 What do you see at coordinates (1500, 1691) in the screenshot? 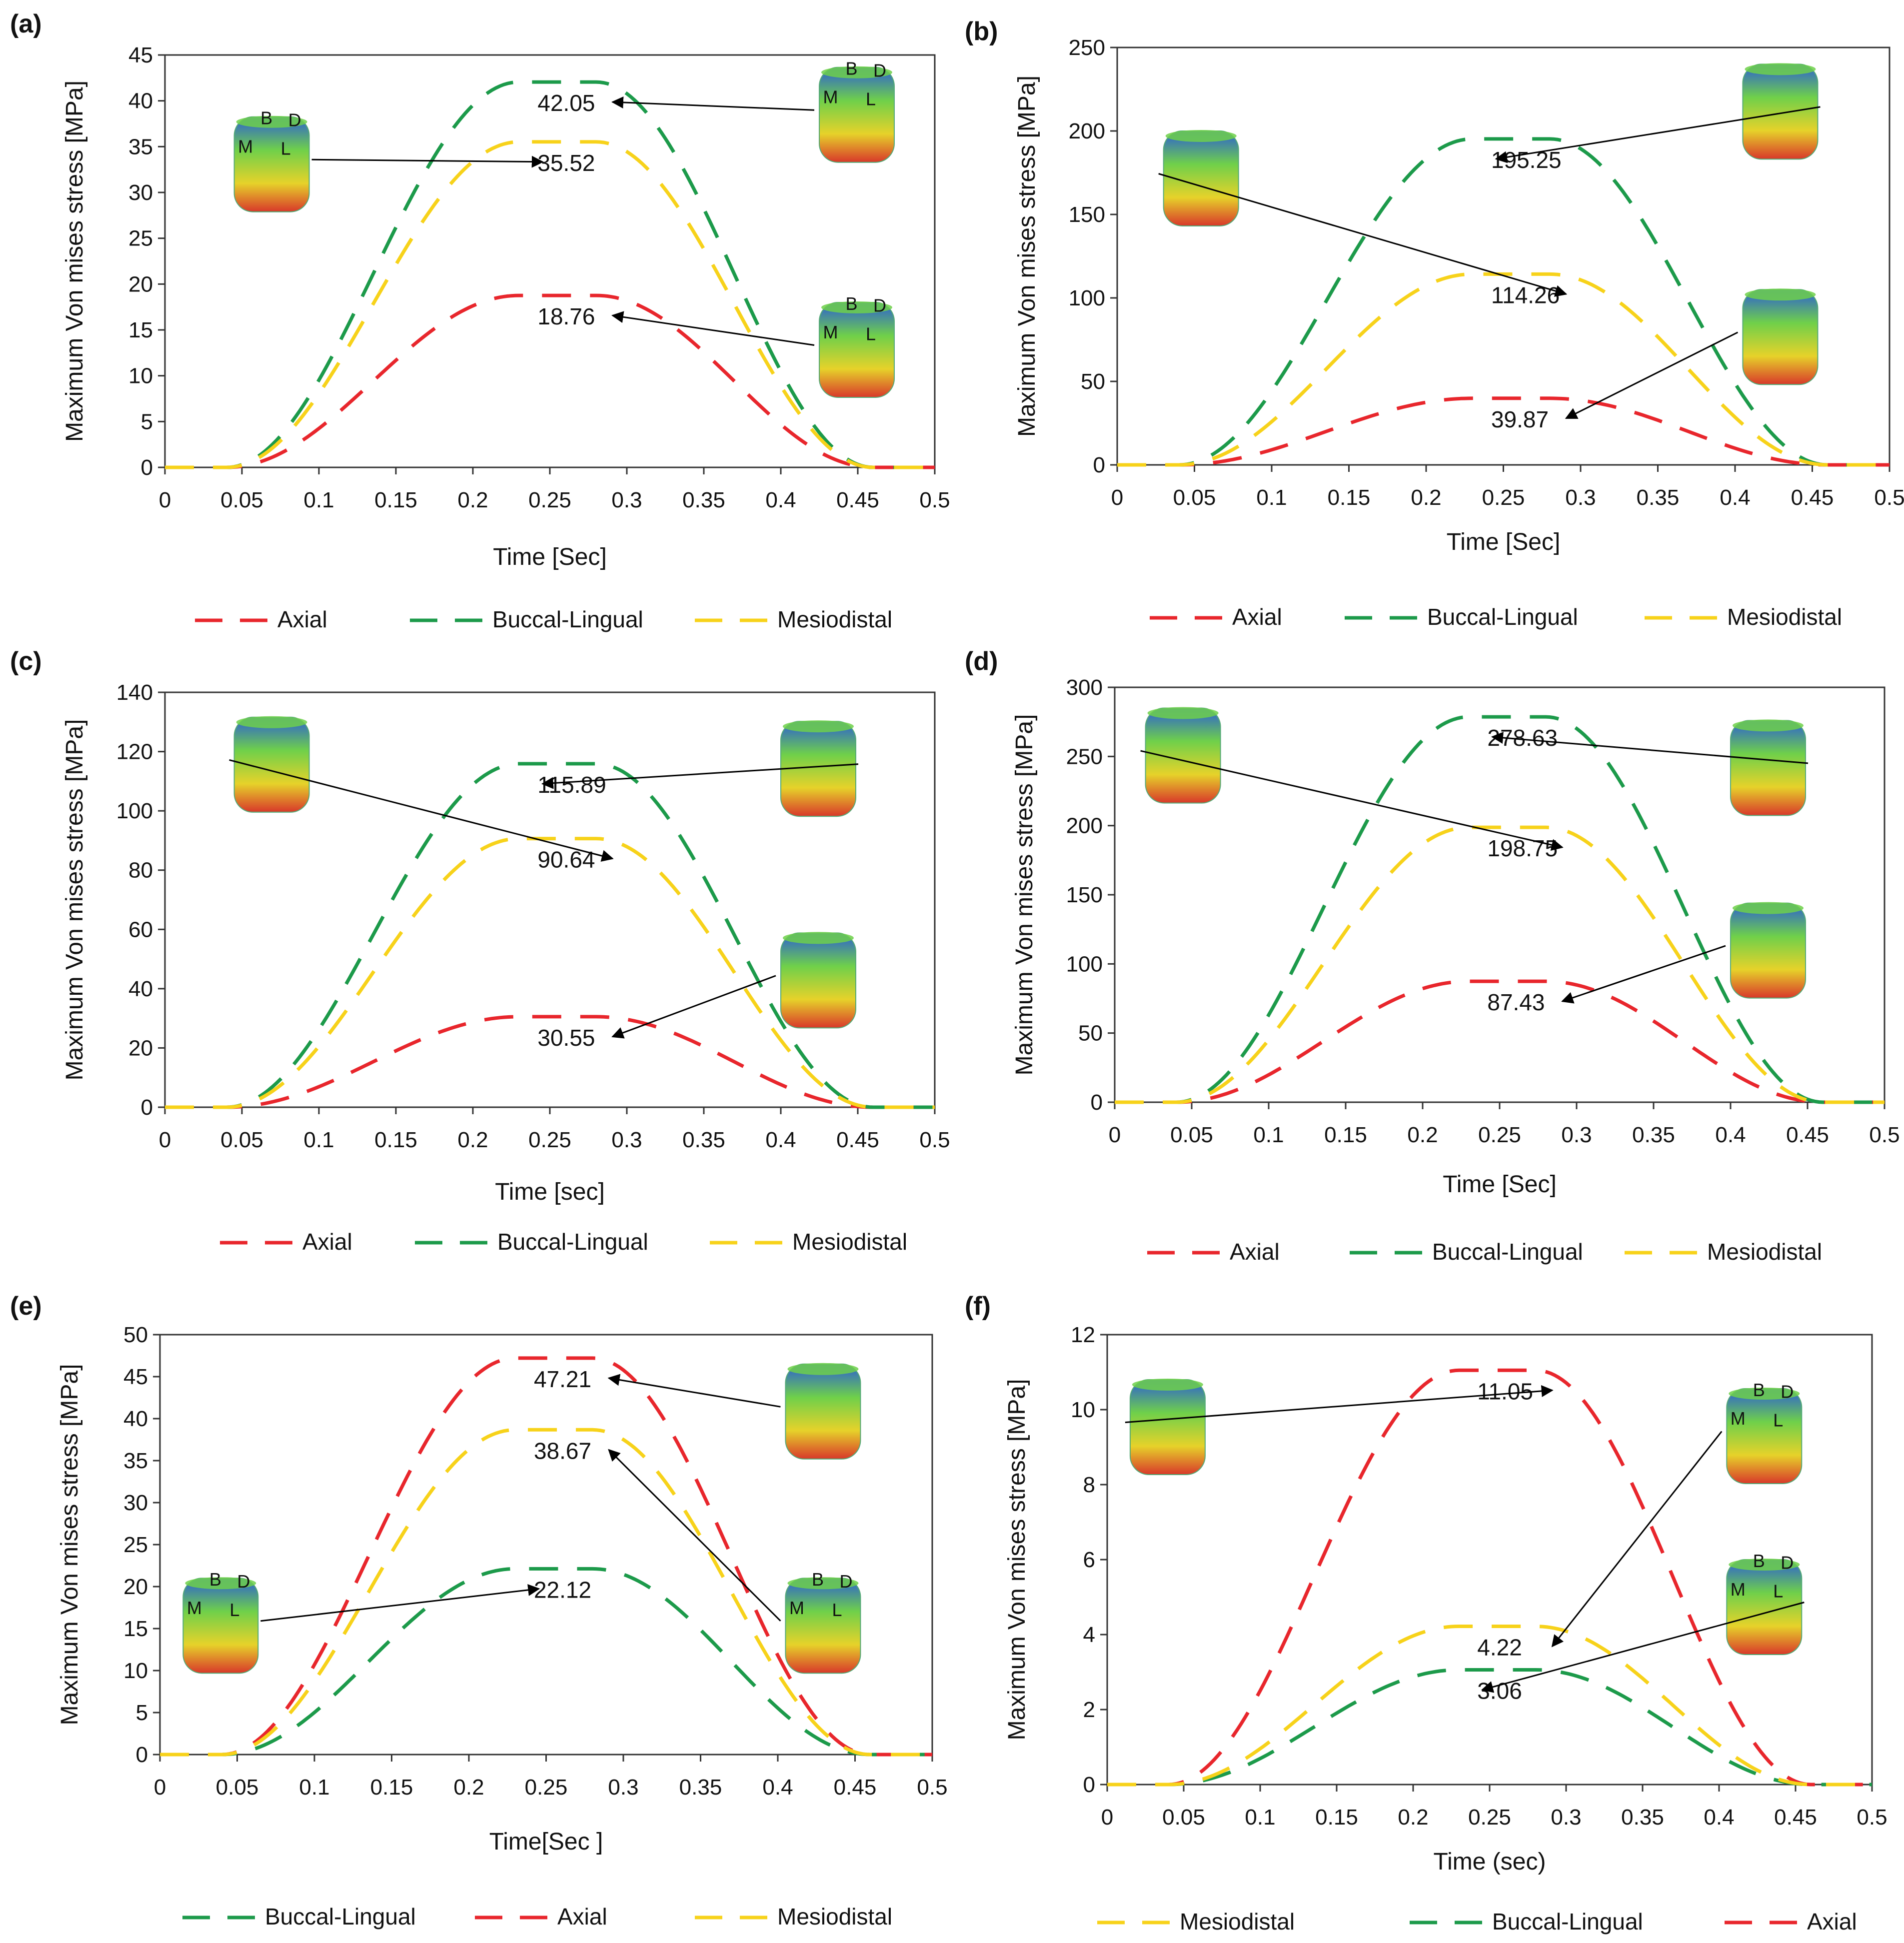
I see `peak-value-label: 3.06` at bounding box center [1500, 1691].